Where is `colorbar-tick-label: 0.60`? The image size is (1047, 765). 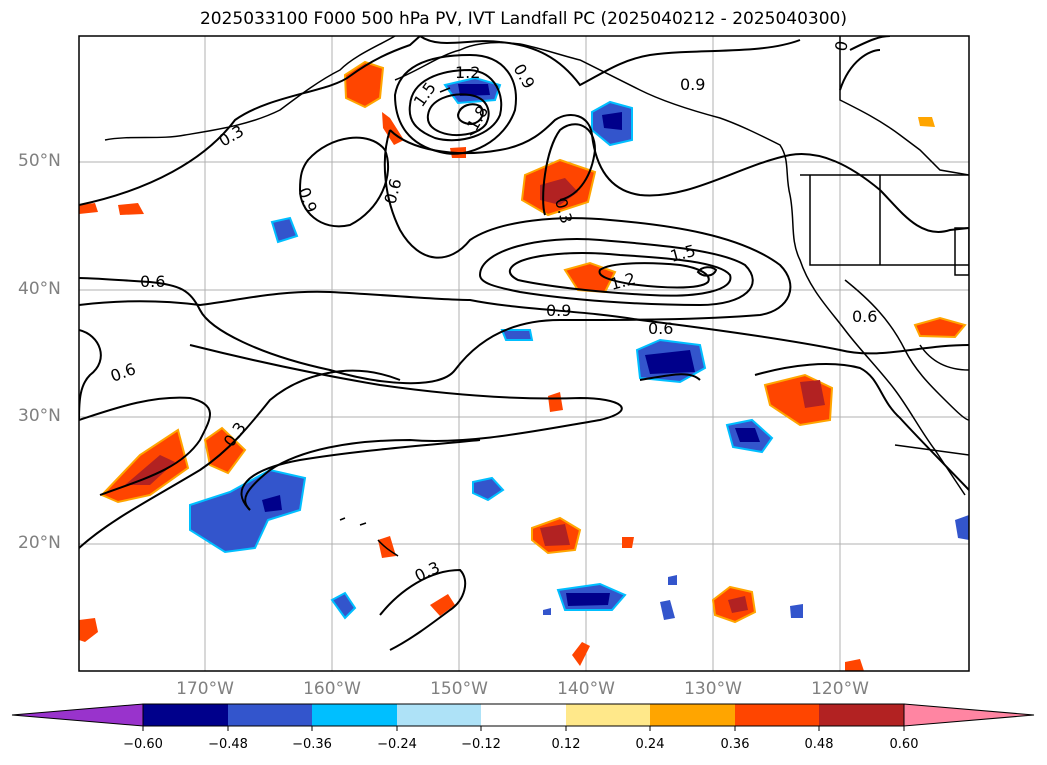
colorbar-tick-label: 0.60 is located at coordinates (904, 744).